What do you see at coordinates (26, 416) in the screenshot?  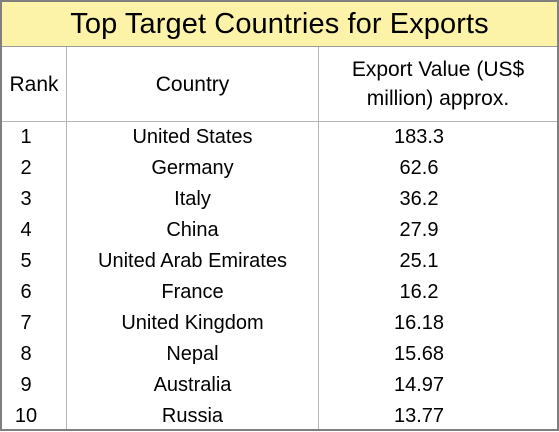 I see `rank-cell: 10` at bounding box center [26, 416].